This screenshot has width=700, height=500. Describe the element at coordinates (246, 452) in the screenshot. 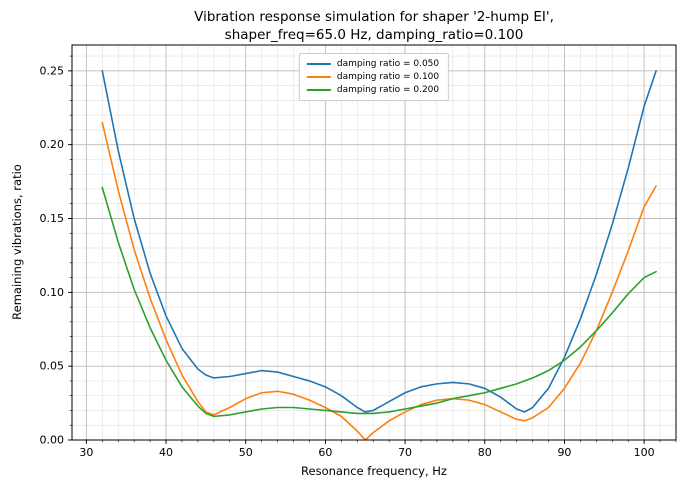

I see `x-tick-label: 50` at that location.